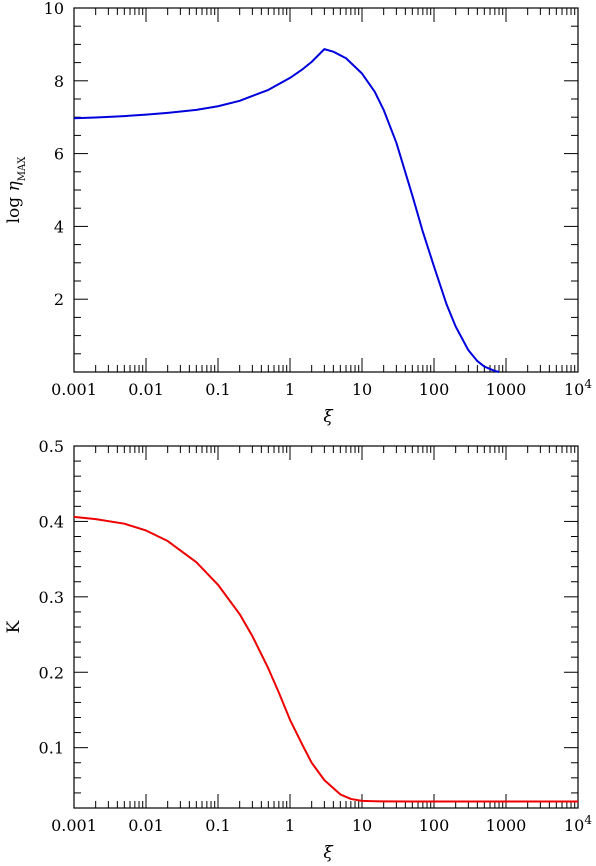 This screenshot has height=866, width=596. Describe the element at coordinates (59, 81) in the screenshot. I see `y-tick-label: 8` at that location.